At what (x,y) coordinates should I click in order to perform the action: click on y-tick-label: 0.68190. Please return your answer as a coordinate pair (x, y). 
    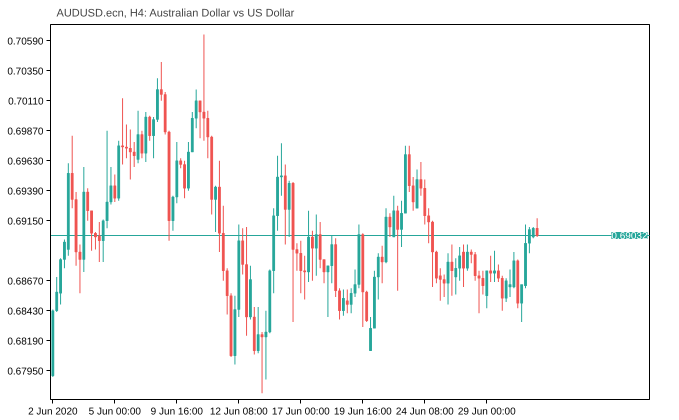
    Looking at the image, I should click on (25, 342).